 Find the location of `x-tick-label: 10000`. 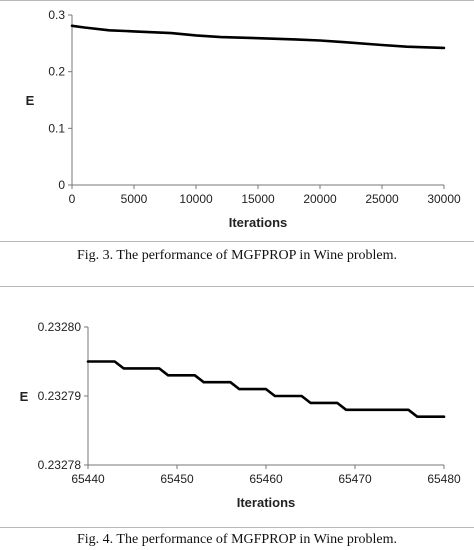

x-tick-label: 10000 is located at coordinates (196, 199).